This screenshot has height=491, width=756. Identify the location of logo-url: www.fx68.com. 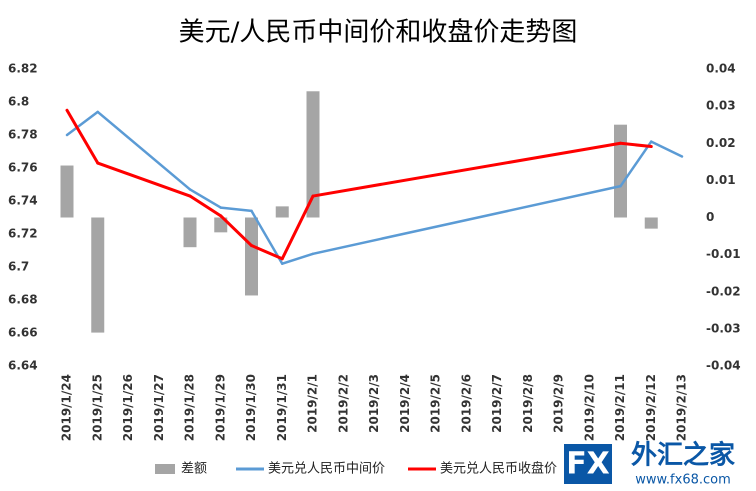
(683, 480).